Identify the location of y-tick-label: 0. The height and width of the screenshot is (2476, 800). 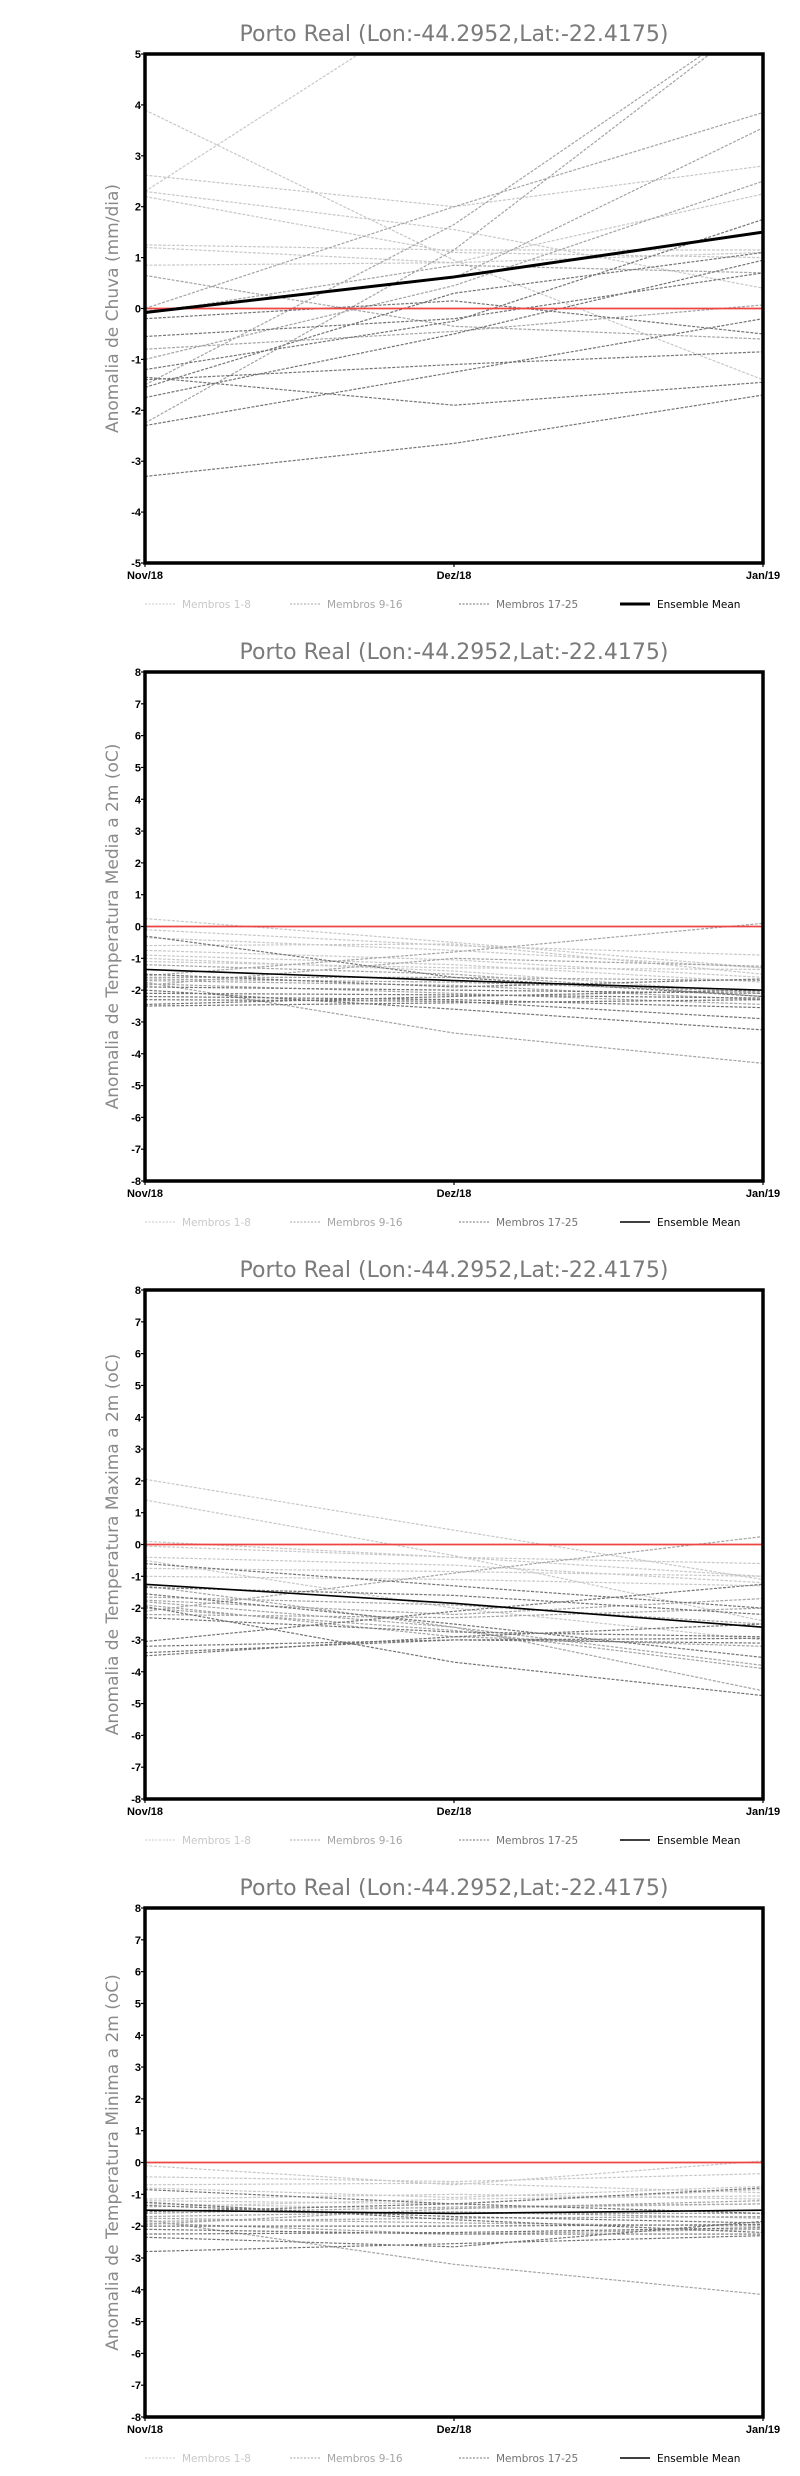
(138, 1546).